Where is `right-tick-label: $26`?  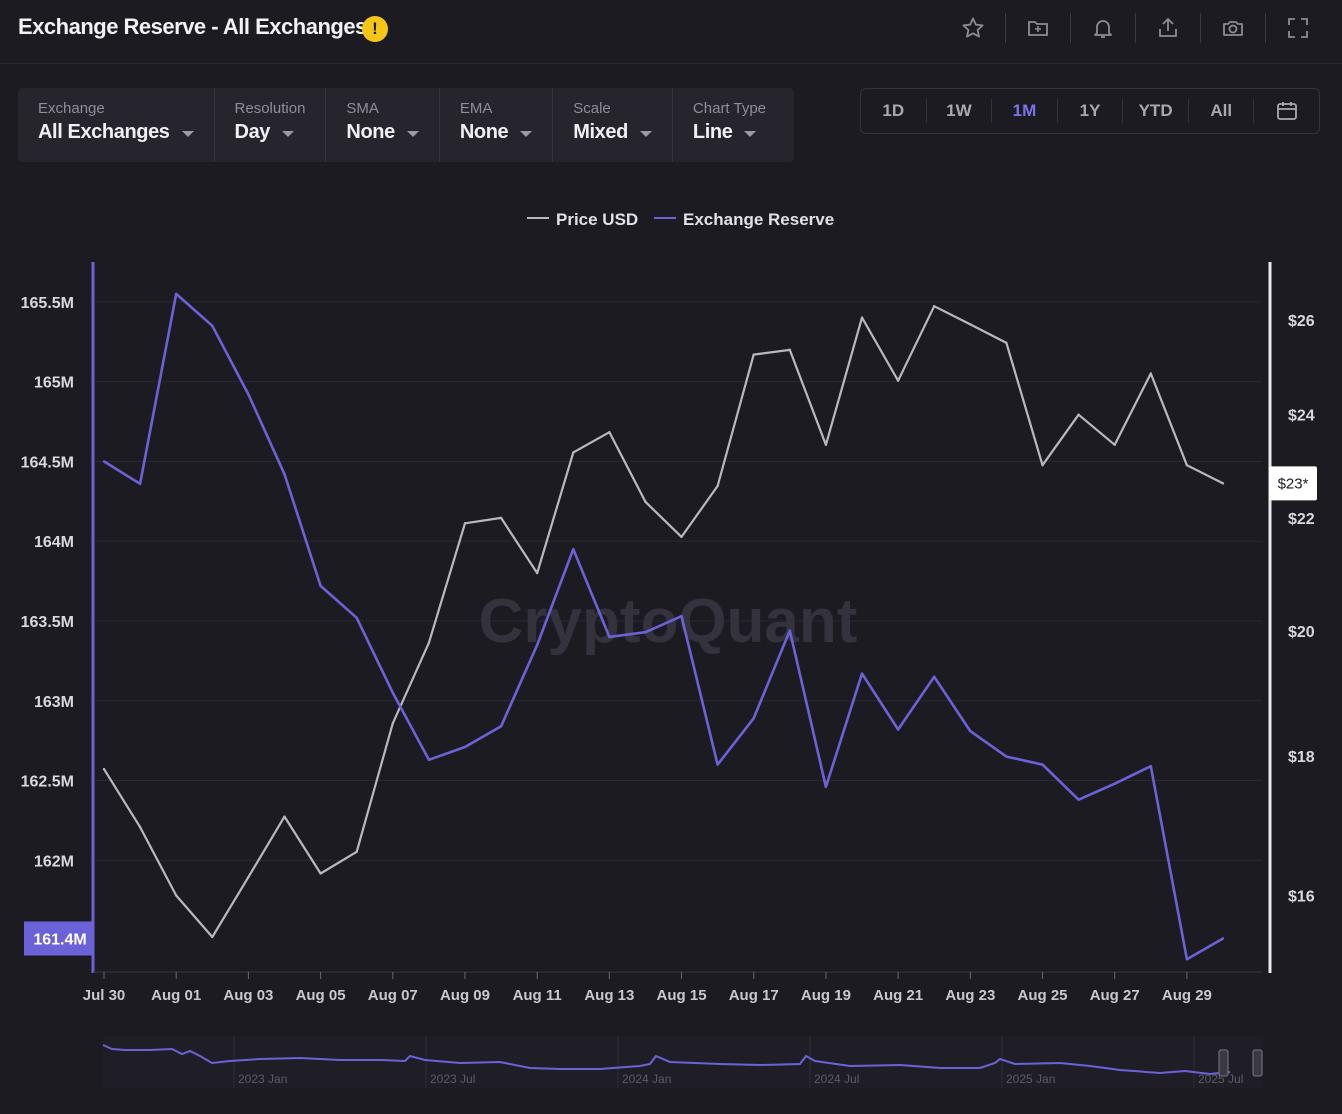 right-tick-label: $26 is located at coordinates (1301, 321).